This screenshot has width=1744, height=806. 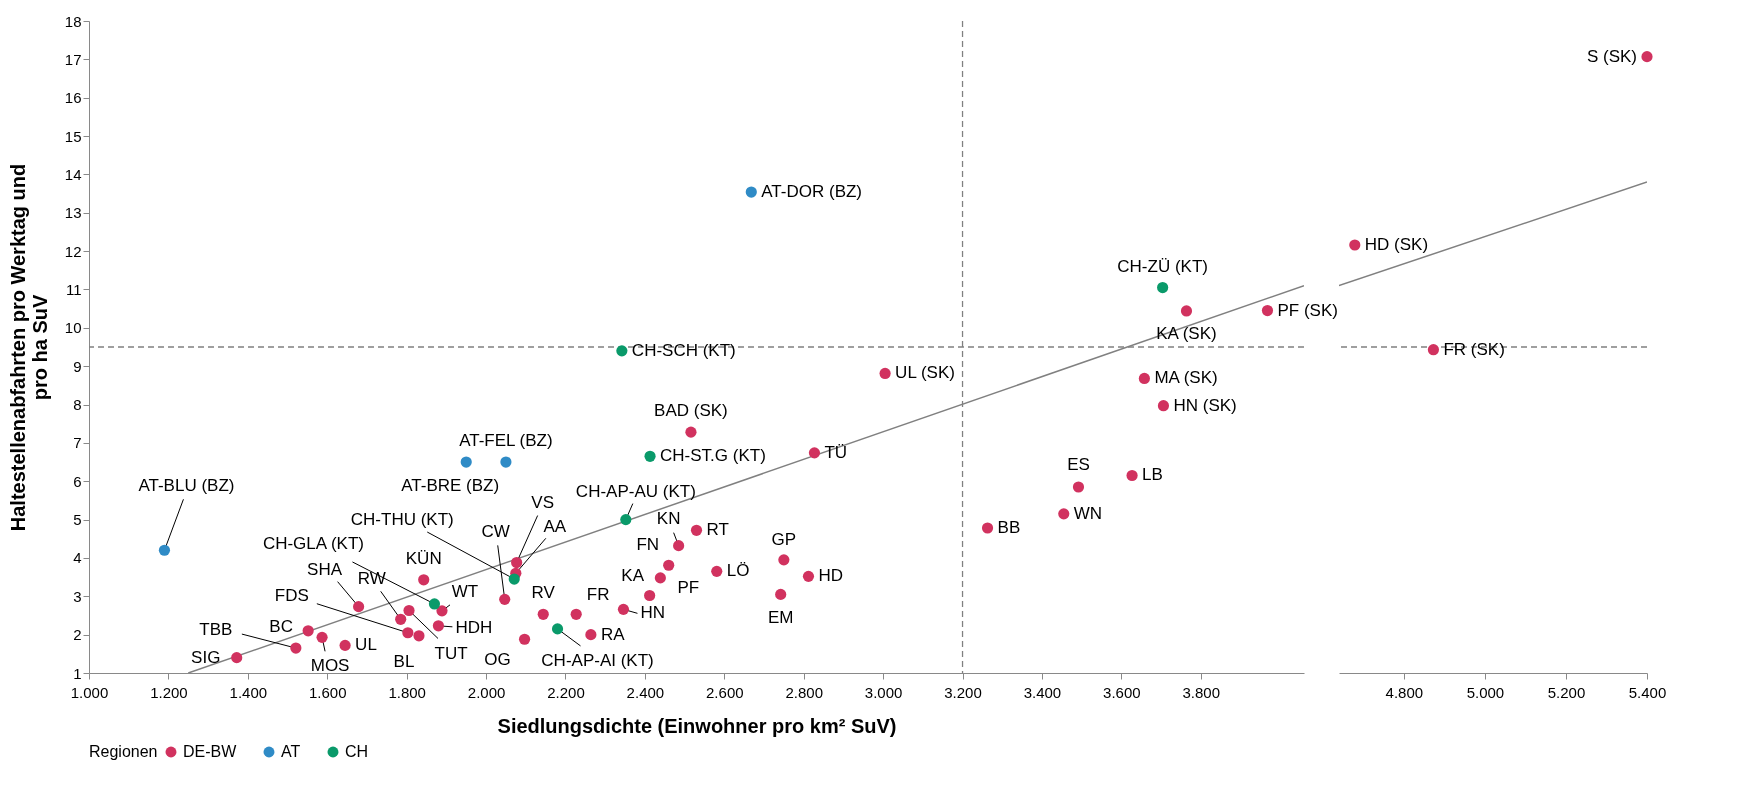 I want to click on x-tick-label: 5.400, so click(x=1647, y=692).